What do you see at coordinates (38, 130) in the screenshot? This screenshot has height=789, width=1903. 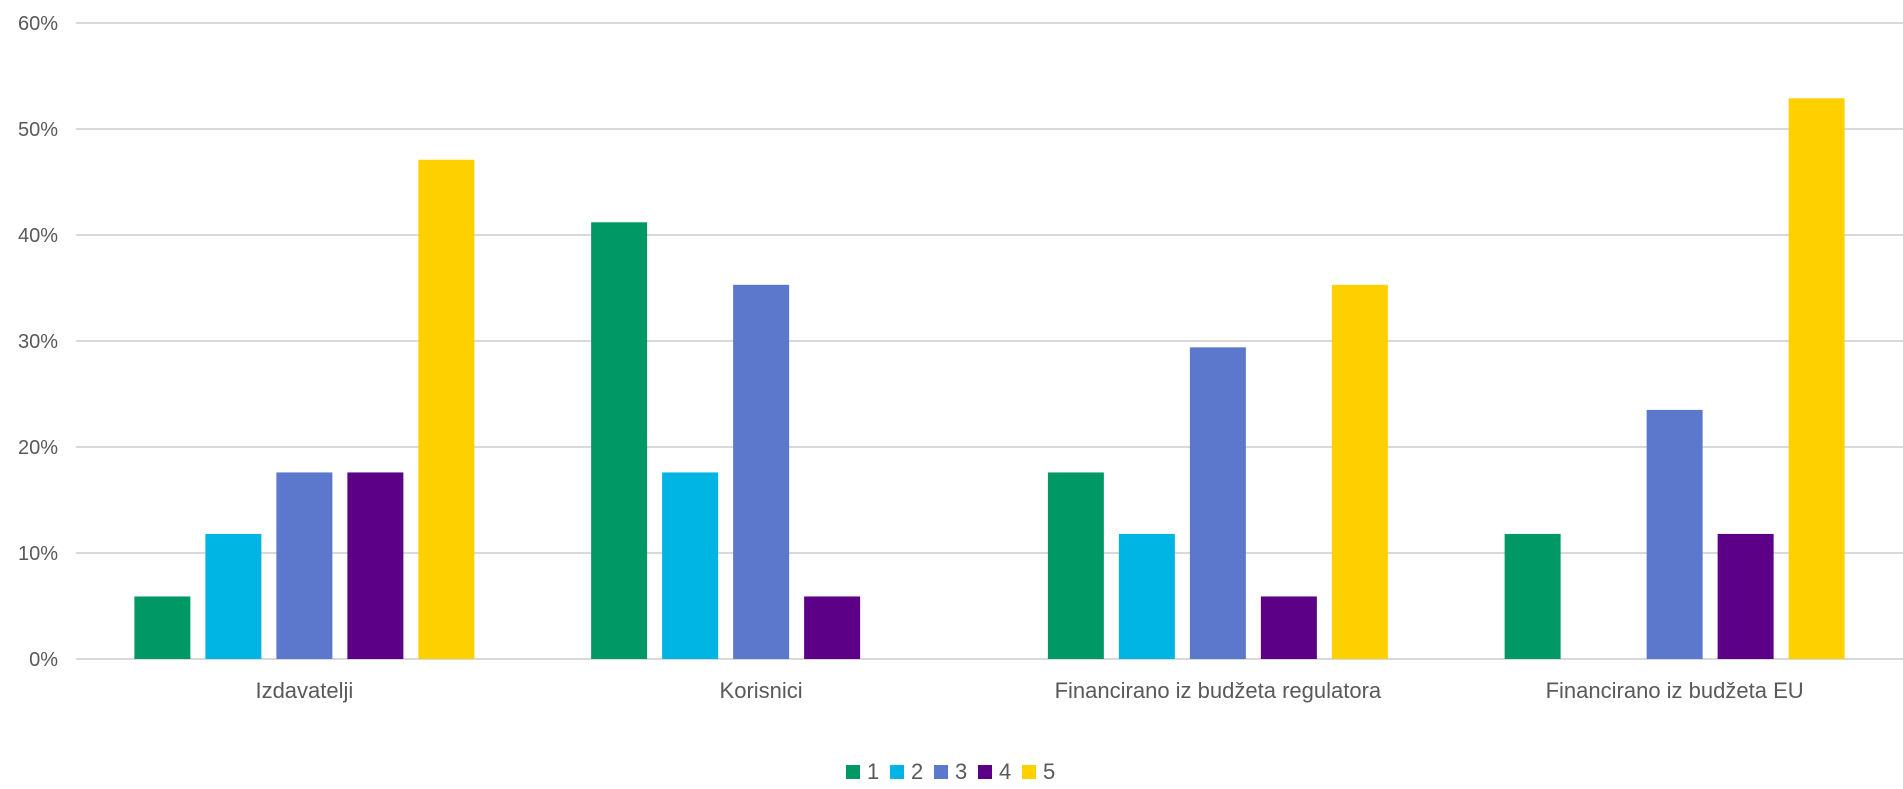 I see `y-tick-label: 50%` at bounding box center [38, 130].